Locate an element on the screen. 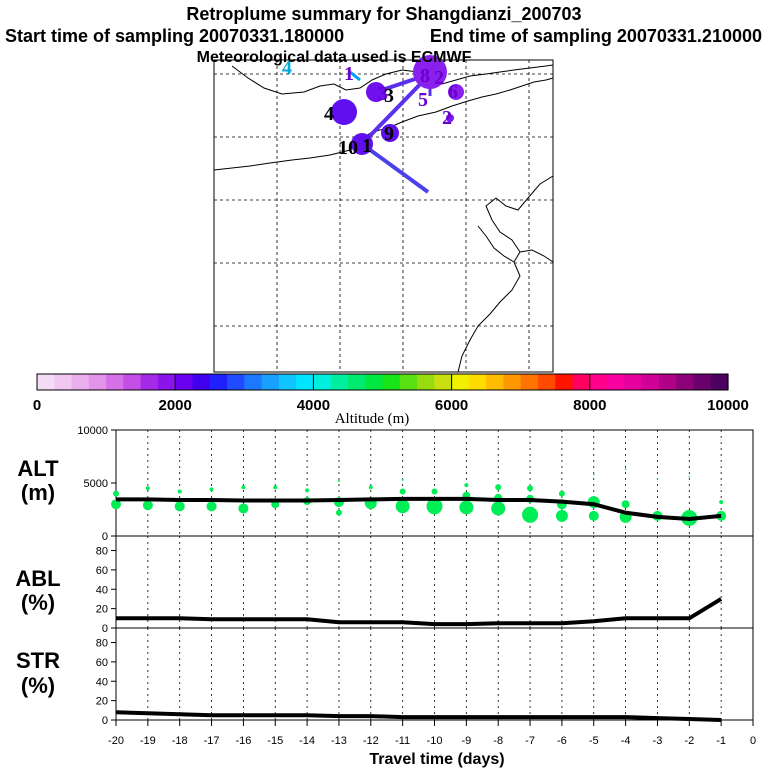 The image size is (768, 768). x-tick-label: -2 is located at coordinates (689, 741).